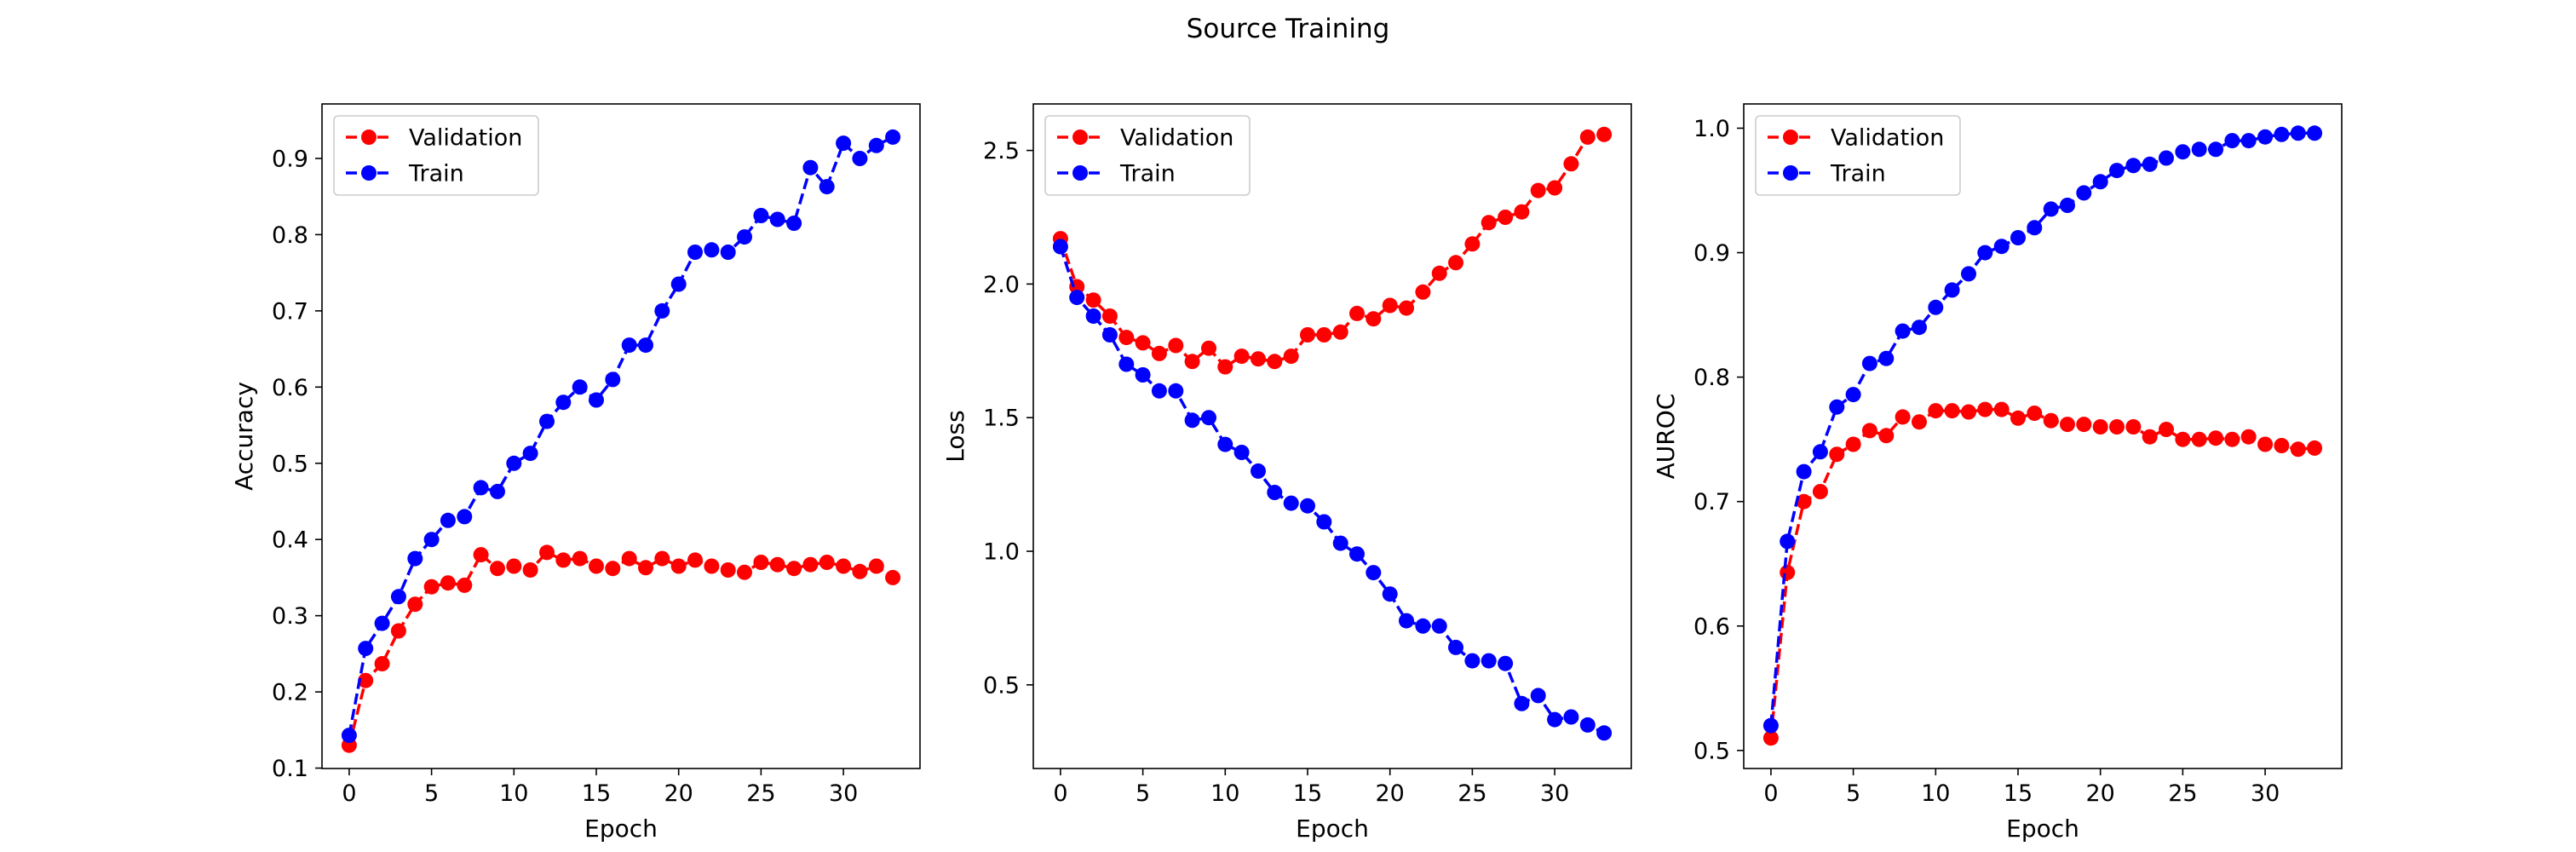  I want to click on y-tick-label: 2.5, so click(1002, 151).